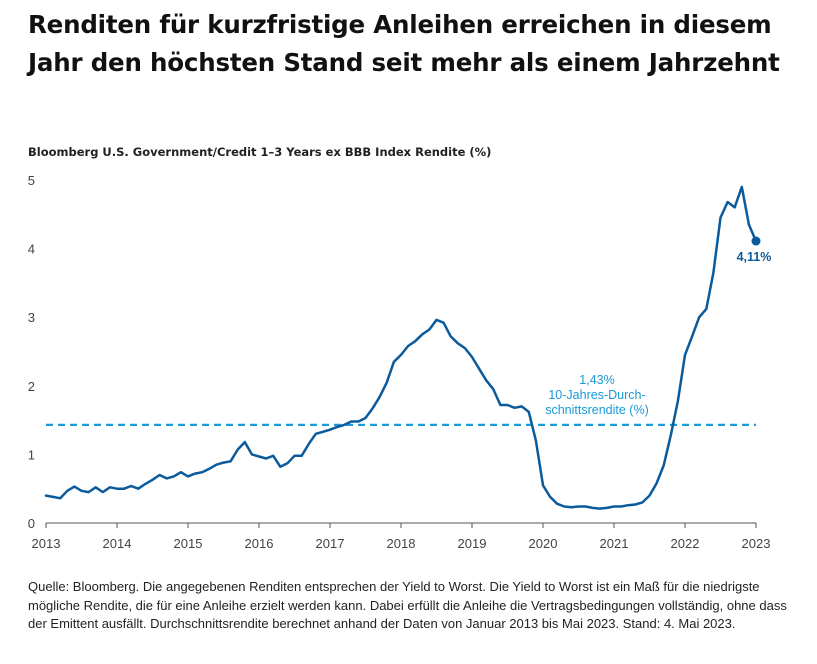  I want to click on x-tick-label: 2018, so click(401, 543).